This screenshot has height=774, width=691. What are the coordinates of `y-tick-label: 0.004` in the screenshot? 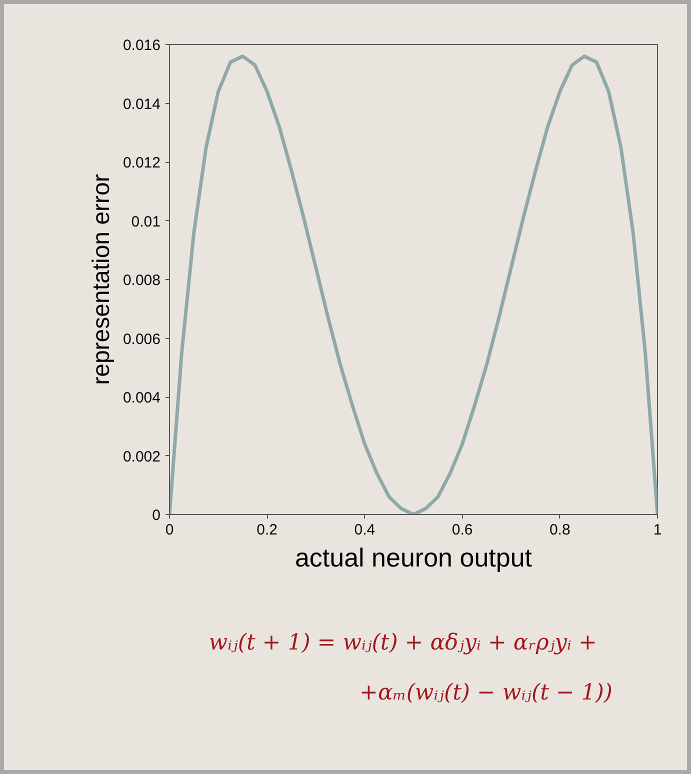 It's located at (141, 398).